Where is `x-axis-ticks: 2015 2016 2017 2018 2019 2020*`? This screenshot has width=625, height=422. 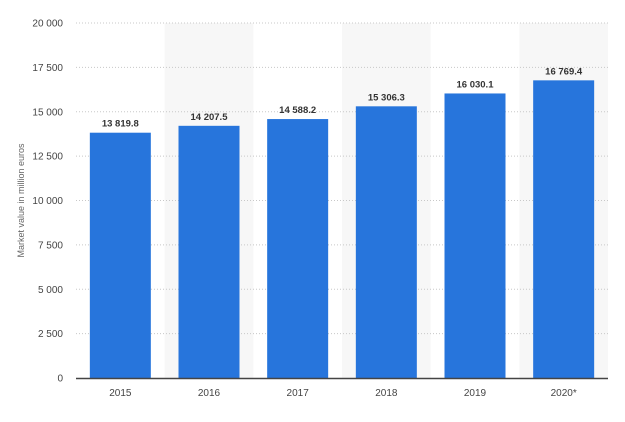
x-axis-ticks: 2015 2016 2017 2018 2019 2020* is located at coordinates (343, 393).